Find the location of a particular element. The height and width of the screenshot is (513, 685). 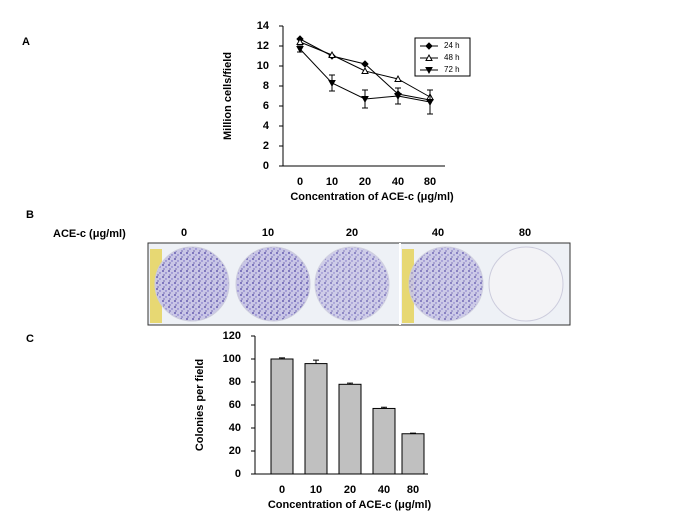

y-tick-label: 60 is located at coordinates (235, 405).